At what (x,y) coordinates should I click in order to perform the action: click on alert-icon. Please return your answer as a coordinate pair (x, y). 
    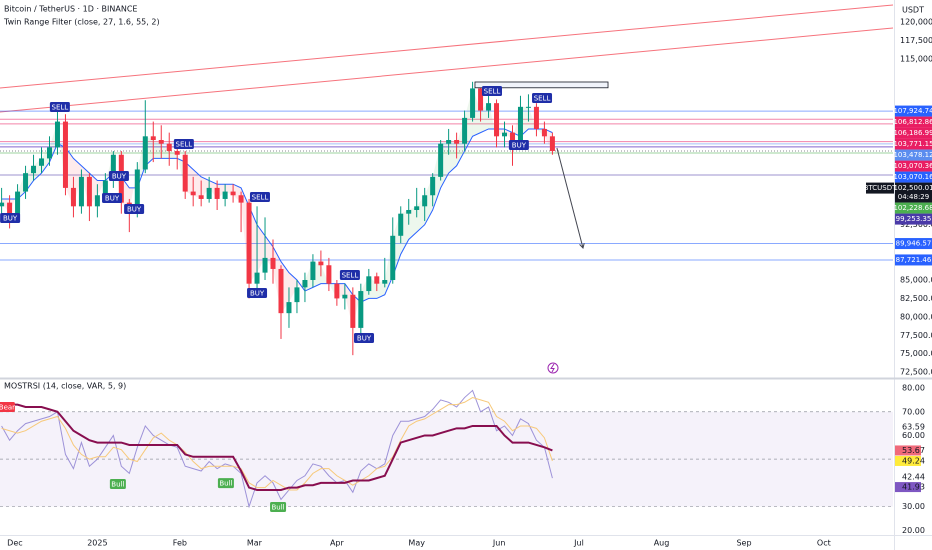
    Looking at the image, I should click on (553, 368).